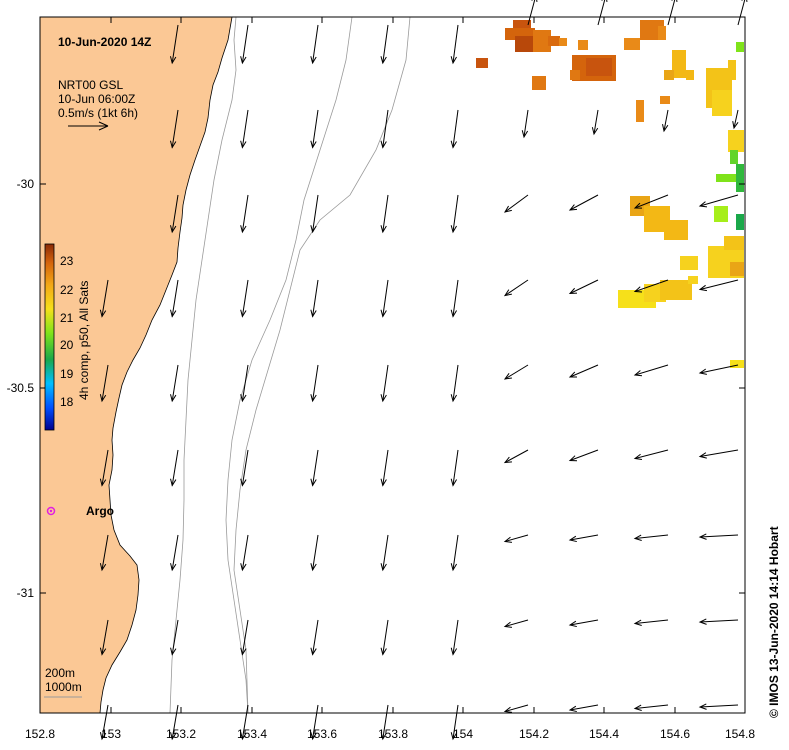  What do you see at coordinates (681, 282) in the screenshot?
I see `sst-patch-east` at bounding box center [681, 282].